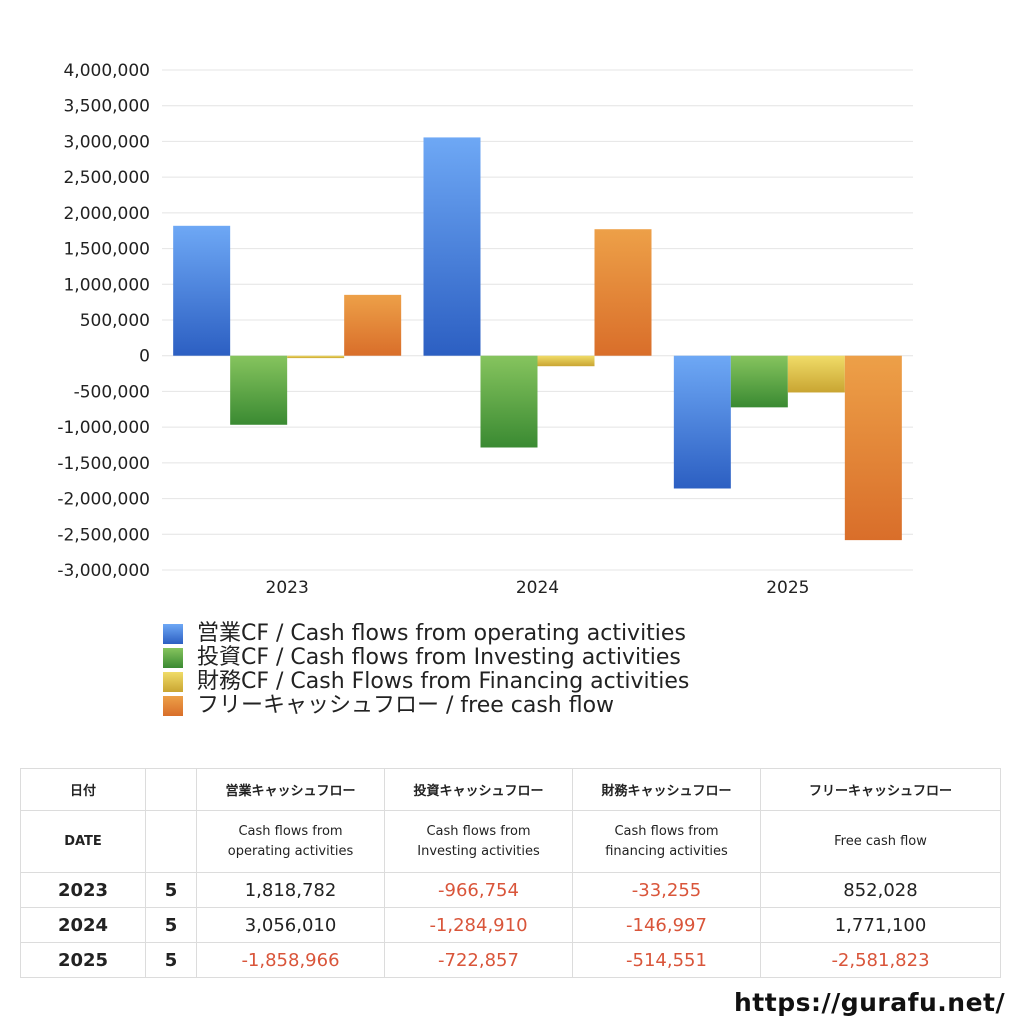 This screenshot has height=1024, width=1024. Describe the element at coordinates (115, 321) in the screenshot. I see `y-tick-label: 500,000` at that location.